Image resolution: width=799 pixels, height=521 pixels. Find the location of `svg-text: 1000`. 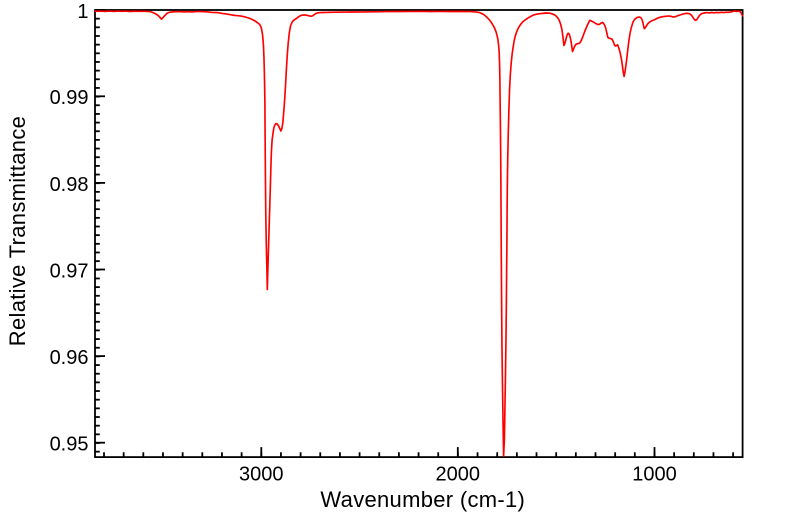

svg-text: 1000 is located at coordinates (654, 475).